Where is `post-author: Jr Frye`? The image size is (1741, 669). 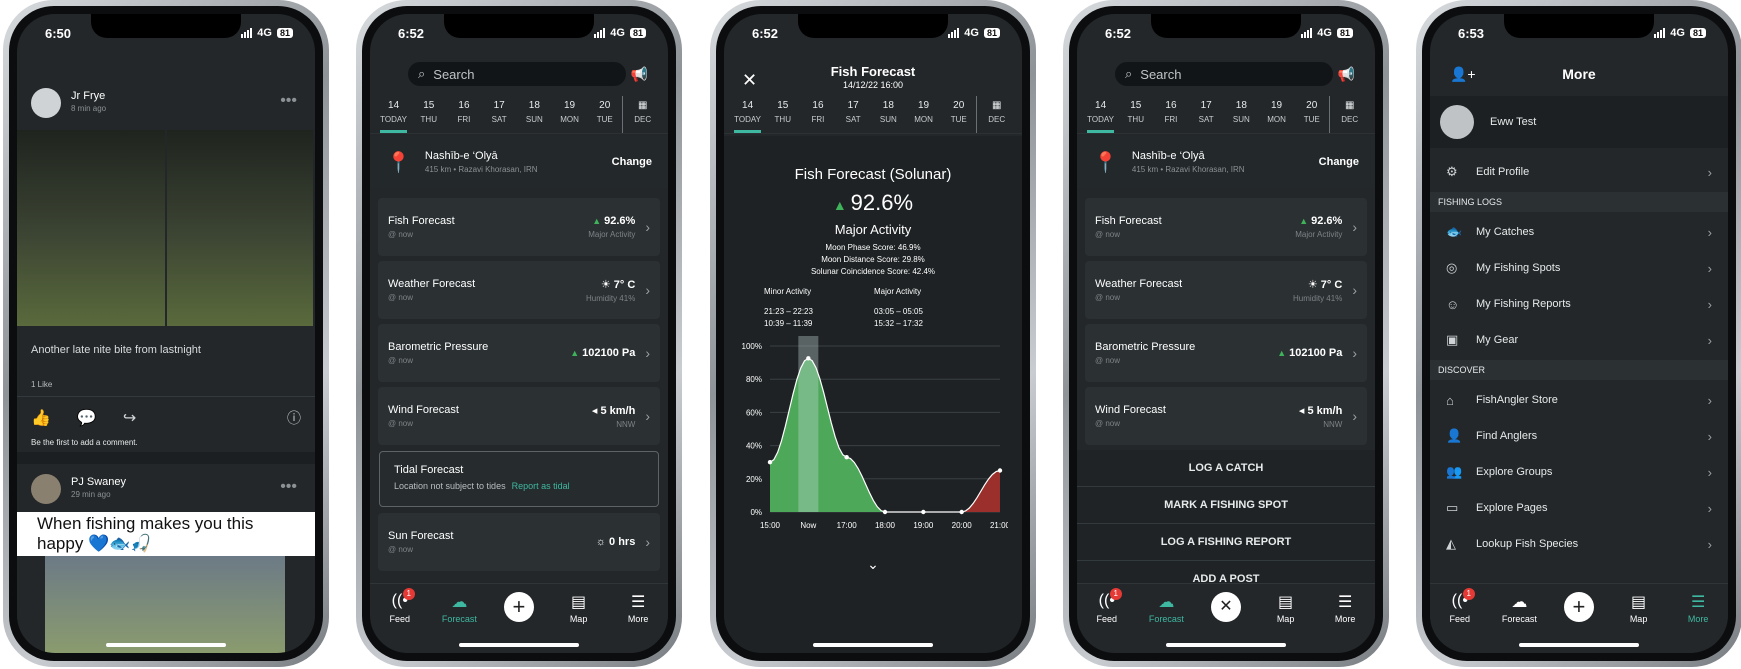 post-author: Jr Frye is located at coordinates (88, 96).